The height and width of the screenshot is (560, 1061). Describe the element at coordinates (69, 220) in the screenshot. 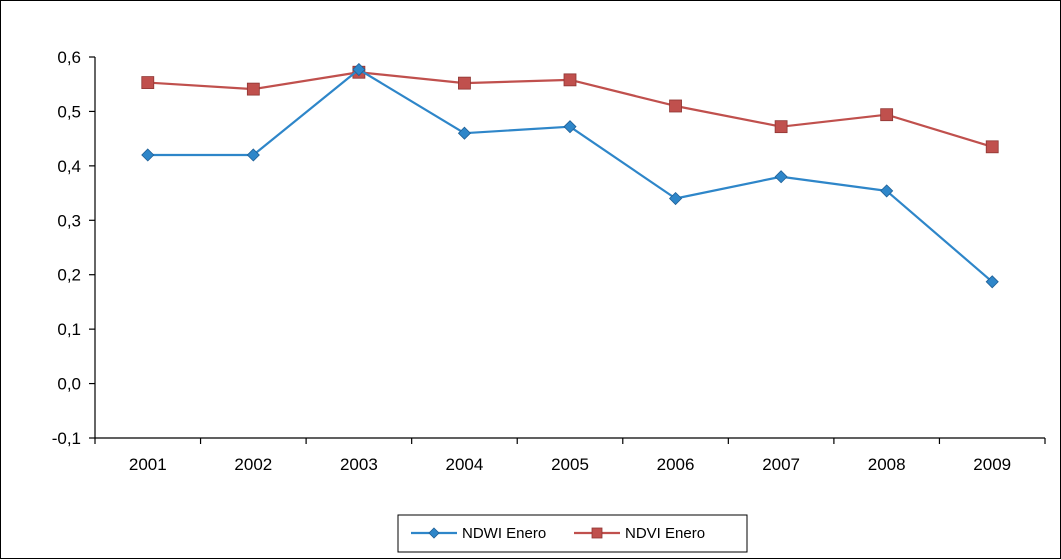

I see `y-tick-label: 0,3` at that location.